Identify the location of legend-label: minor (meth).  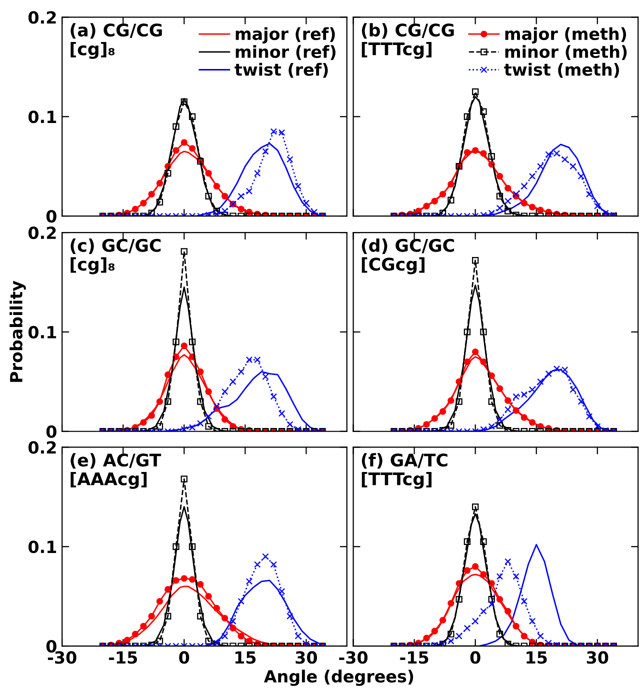
(566, 52).